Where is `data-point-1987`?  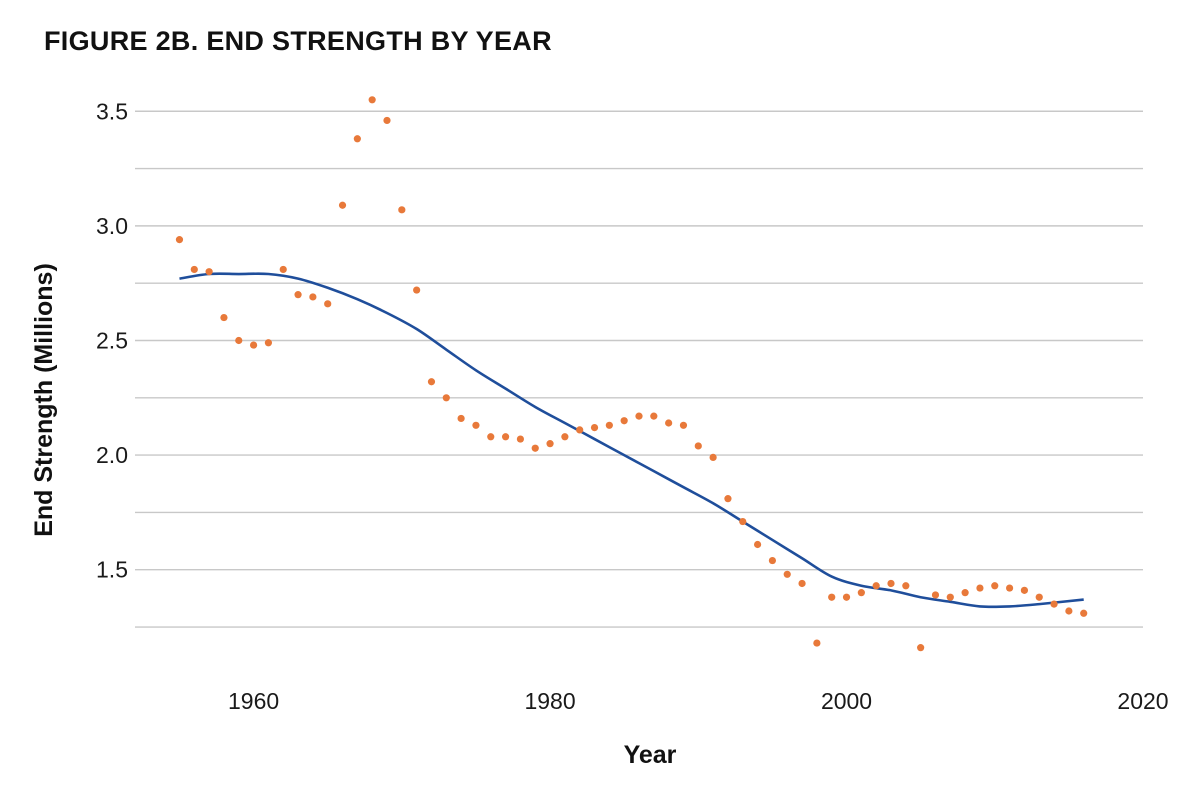 data-point-1987 is located at coordinates (654, 416).